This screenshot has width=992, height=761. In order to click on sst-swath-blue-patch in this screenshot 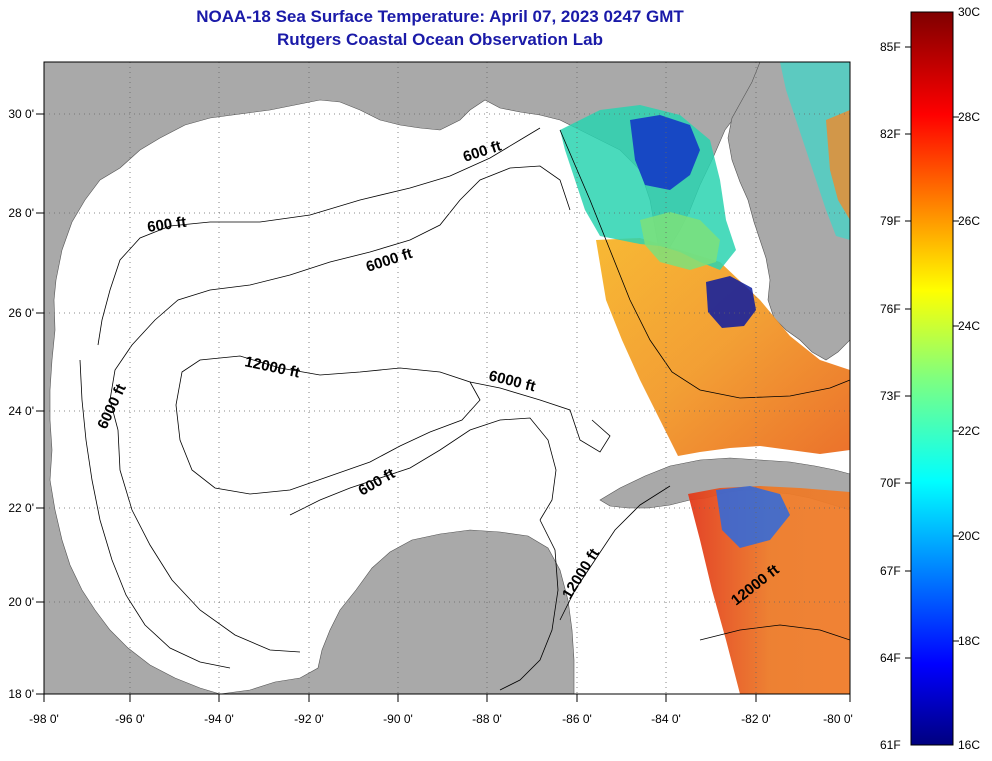, I will do `click(665, 152)`.